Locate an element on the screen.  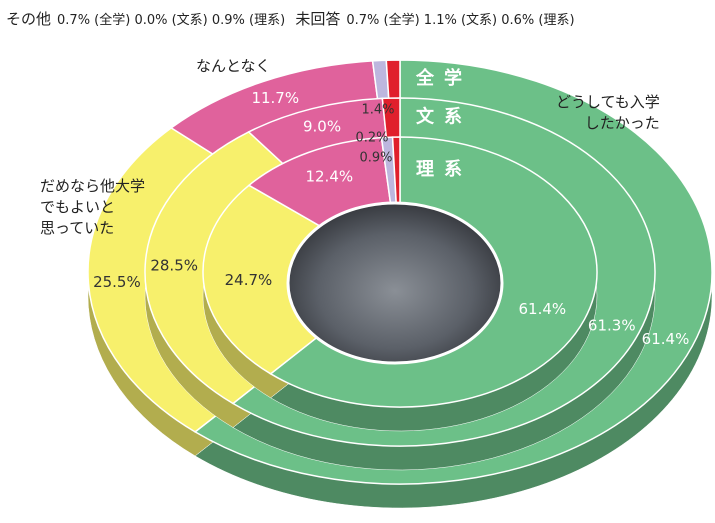
small-label: 1.4% is located at coordinates (377, 110).